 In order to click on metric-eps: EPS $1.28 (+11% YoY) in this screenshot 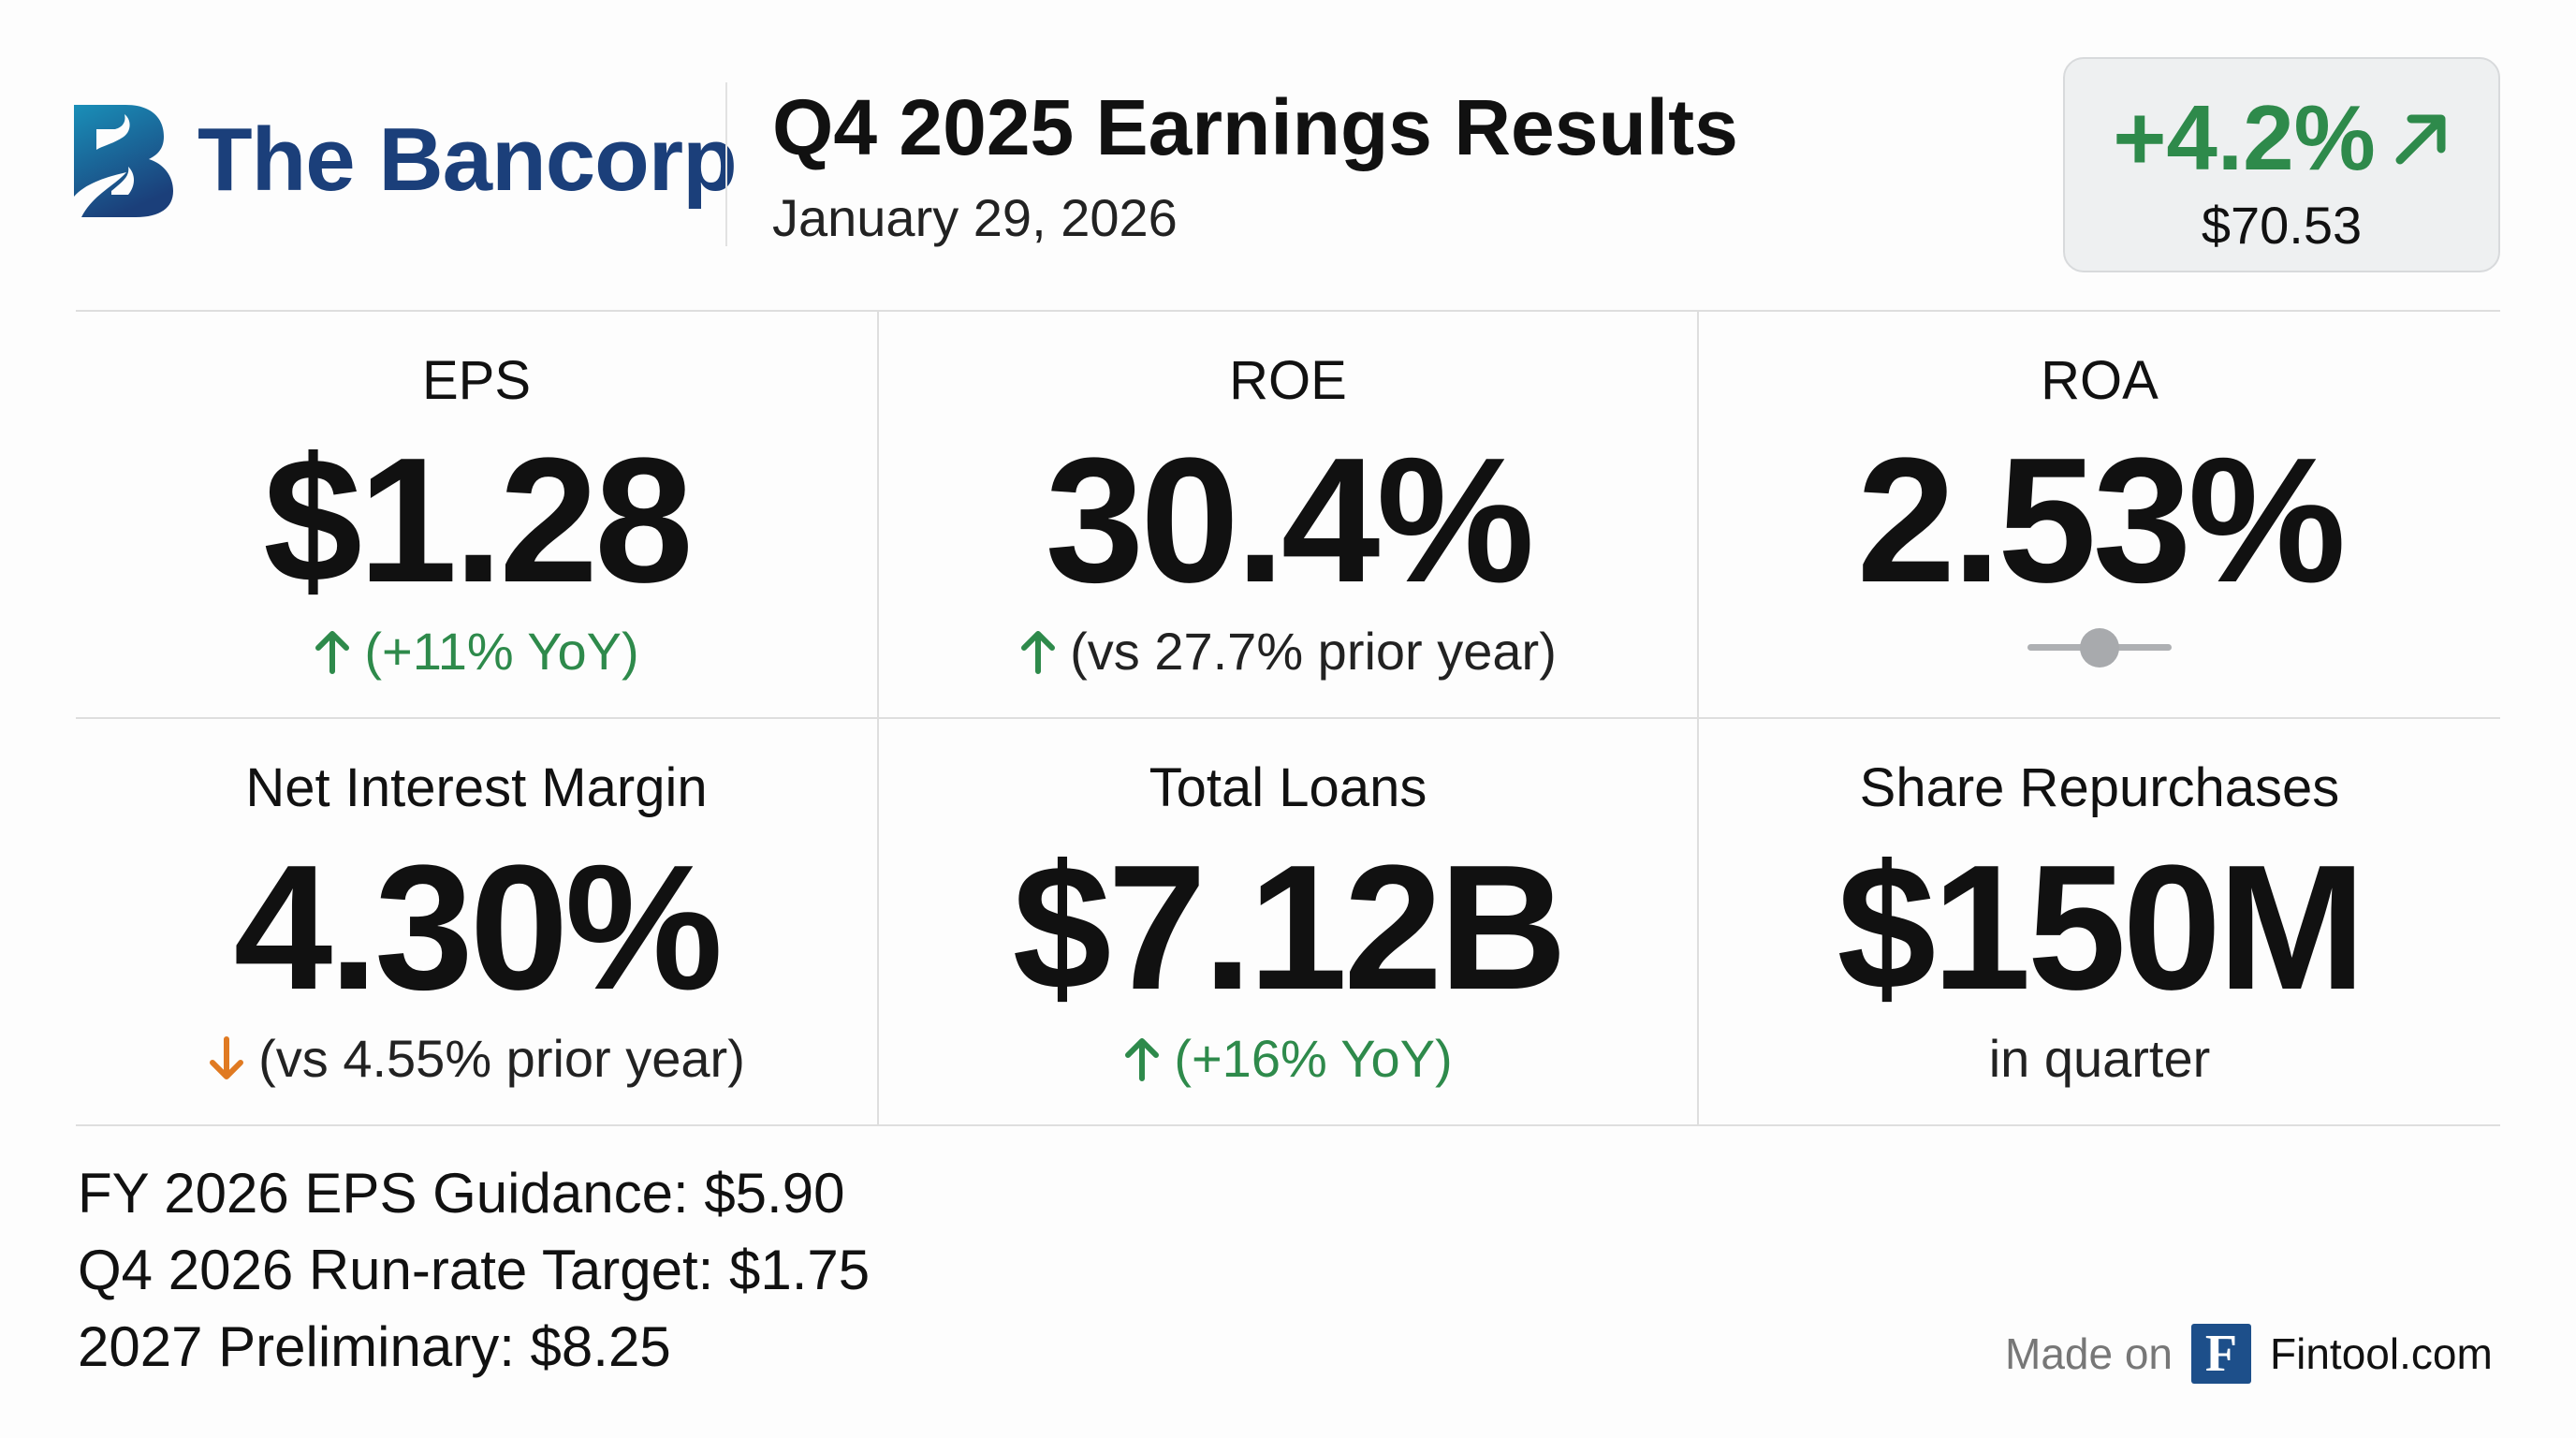, I will do `click(476, 515)`.